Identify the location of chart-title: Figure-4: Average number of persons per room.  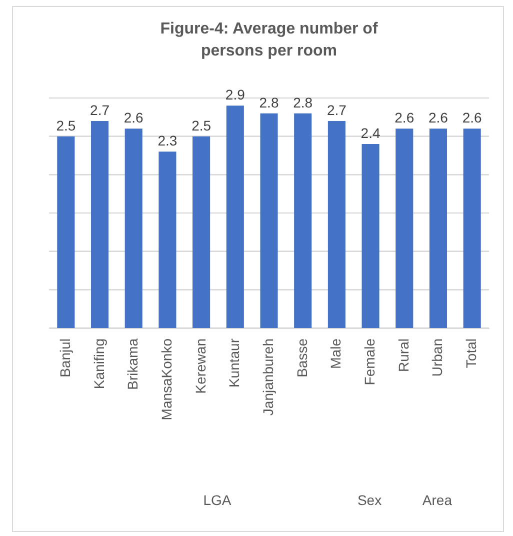
(269, 40).